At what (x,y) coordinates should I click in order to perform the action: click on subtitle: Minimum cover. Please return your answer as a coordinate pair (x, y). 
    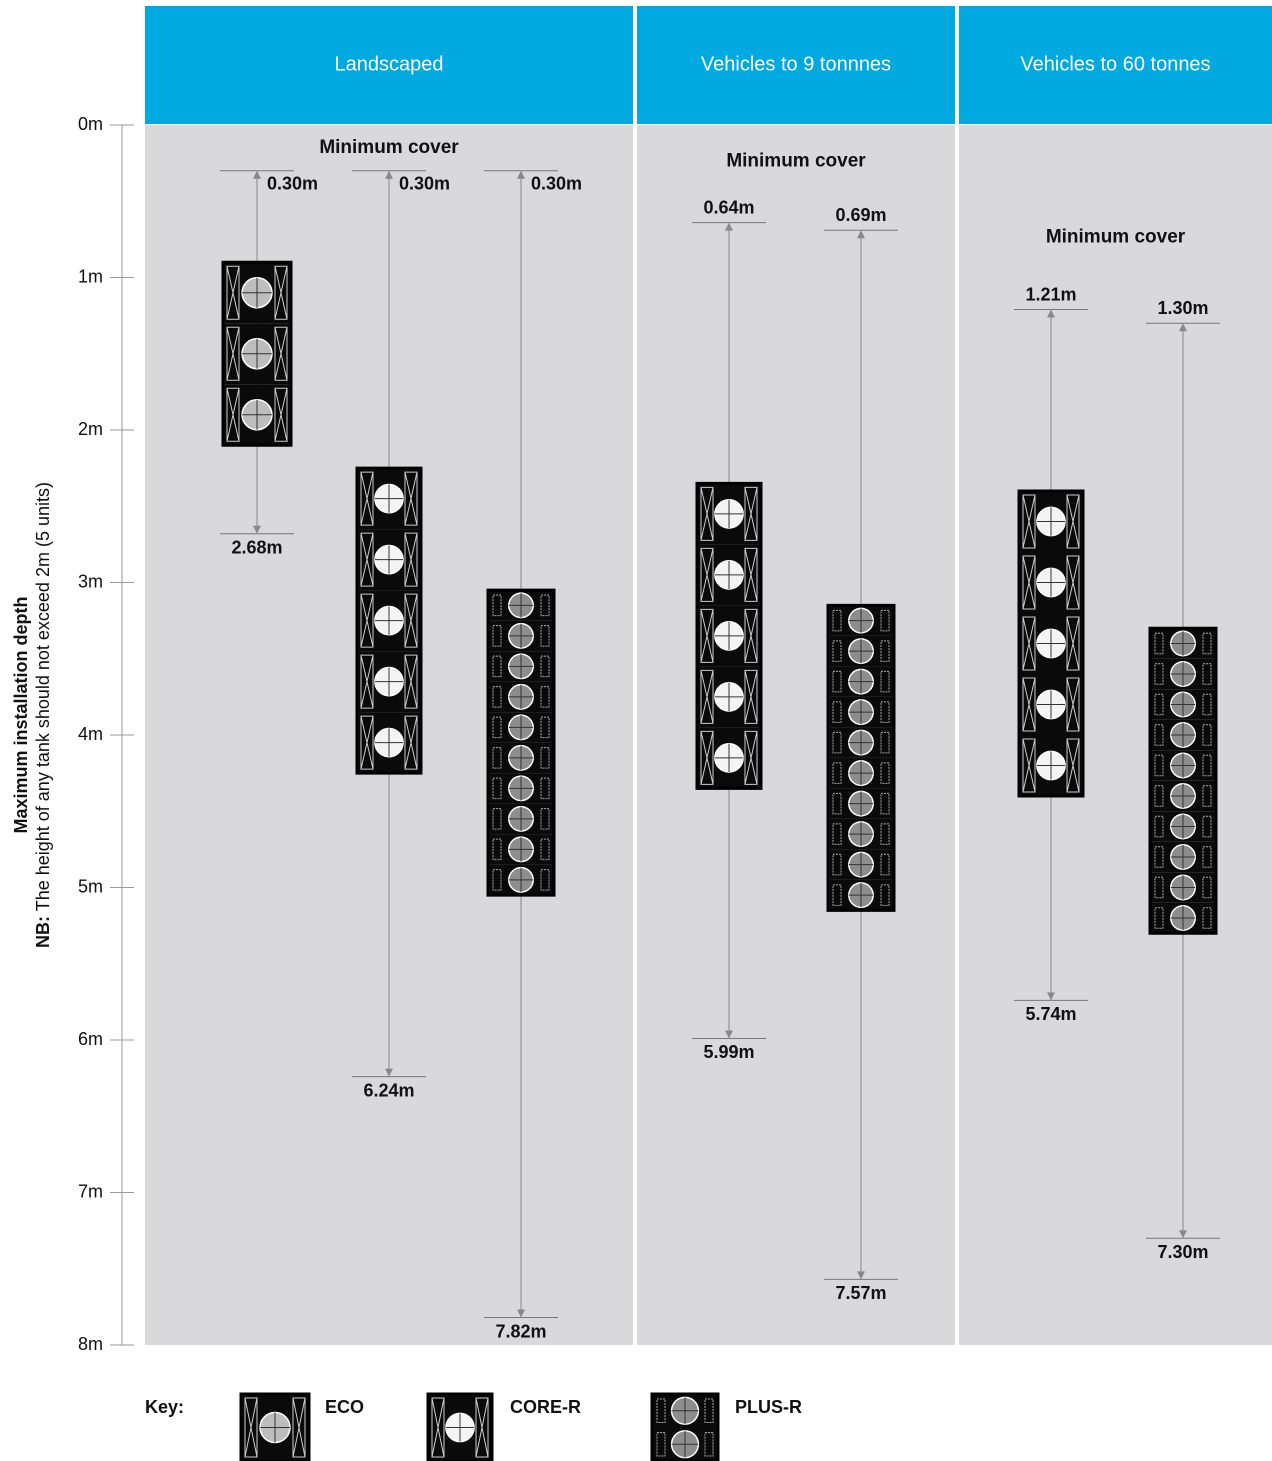
    Looking at the image, I should click on (1116, 237).